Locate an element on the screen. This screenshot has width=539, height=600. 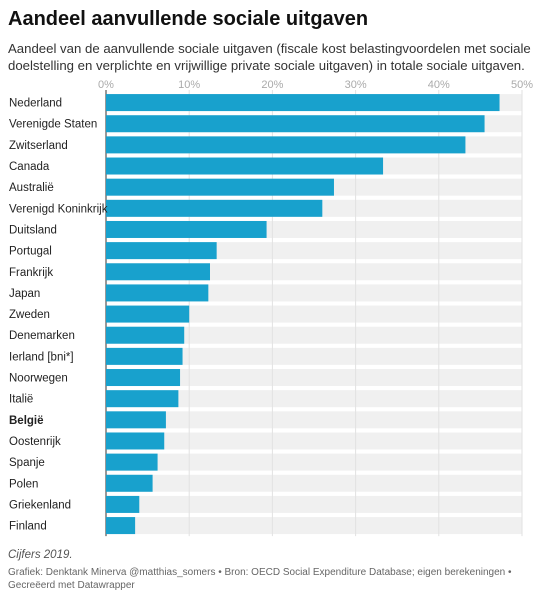
tick-label: 0% is located at coordinates (106, 85).